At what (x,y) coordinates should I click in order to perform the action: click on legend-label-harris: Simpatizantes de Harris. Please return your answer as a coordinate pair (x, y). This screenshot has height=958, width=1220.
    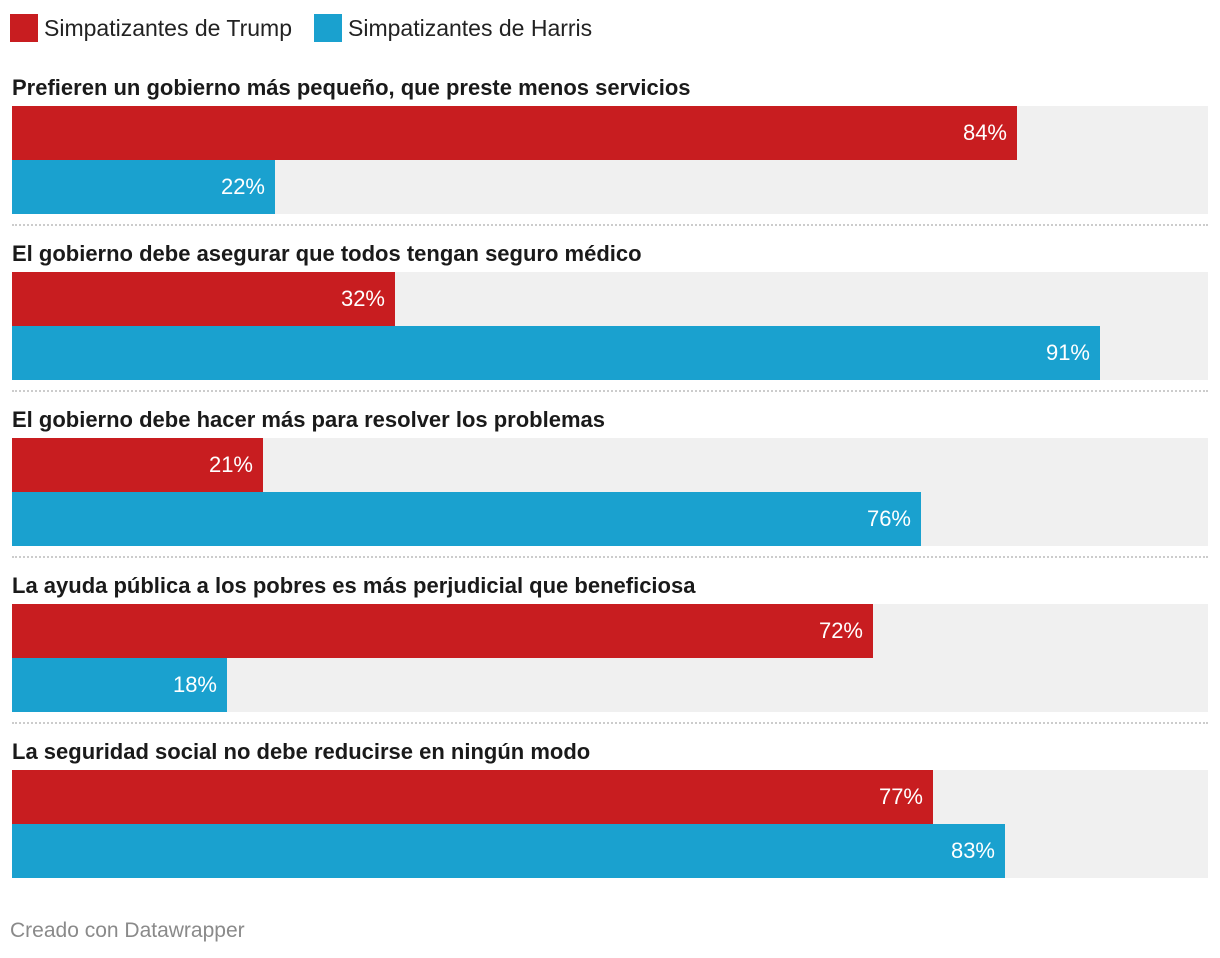
    Looking at the image, I should click on (470, 27).